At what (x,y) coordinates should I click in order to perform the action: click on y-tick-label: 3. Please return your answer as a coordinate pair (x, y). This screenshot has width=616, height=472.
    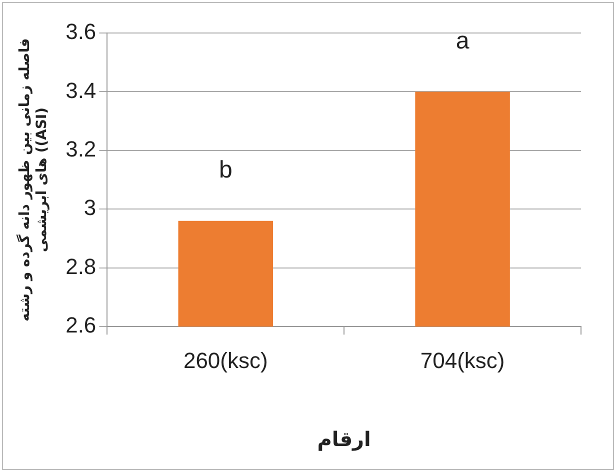
    Looking at the image, I should click on (90, 207).